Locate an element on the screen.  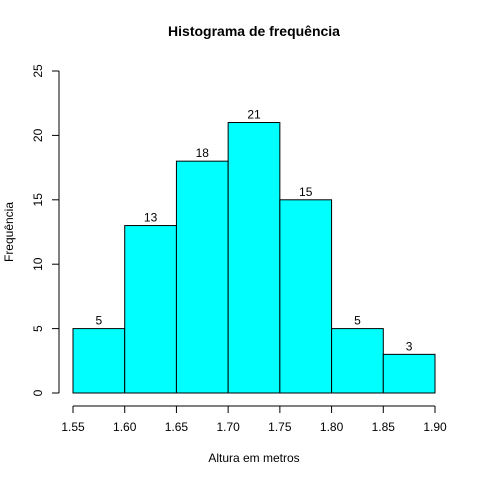
x-tick-label: 1.70 is located at coordinates (228, 427).